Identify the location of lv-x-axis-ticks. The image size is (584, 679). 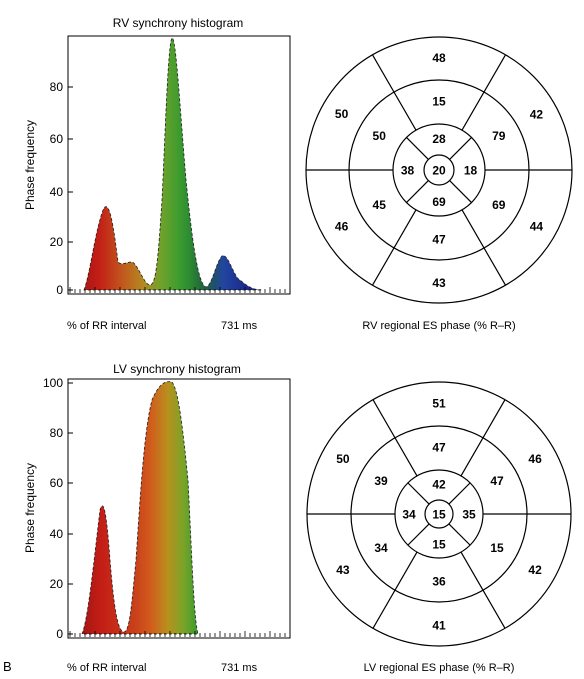
(180, 634).